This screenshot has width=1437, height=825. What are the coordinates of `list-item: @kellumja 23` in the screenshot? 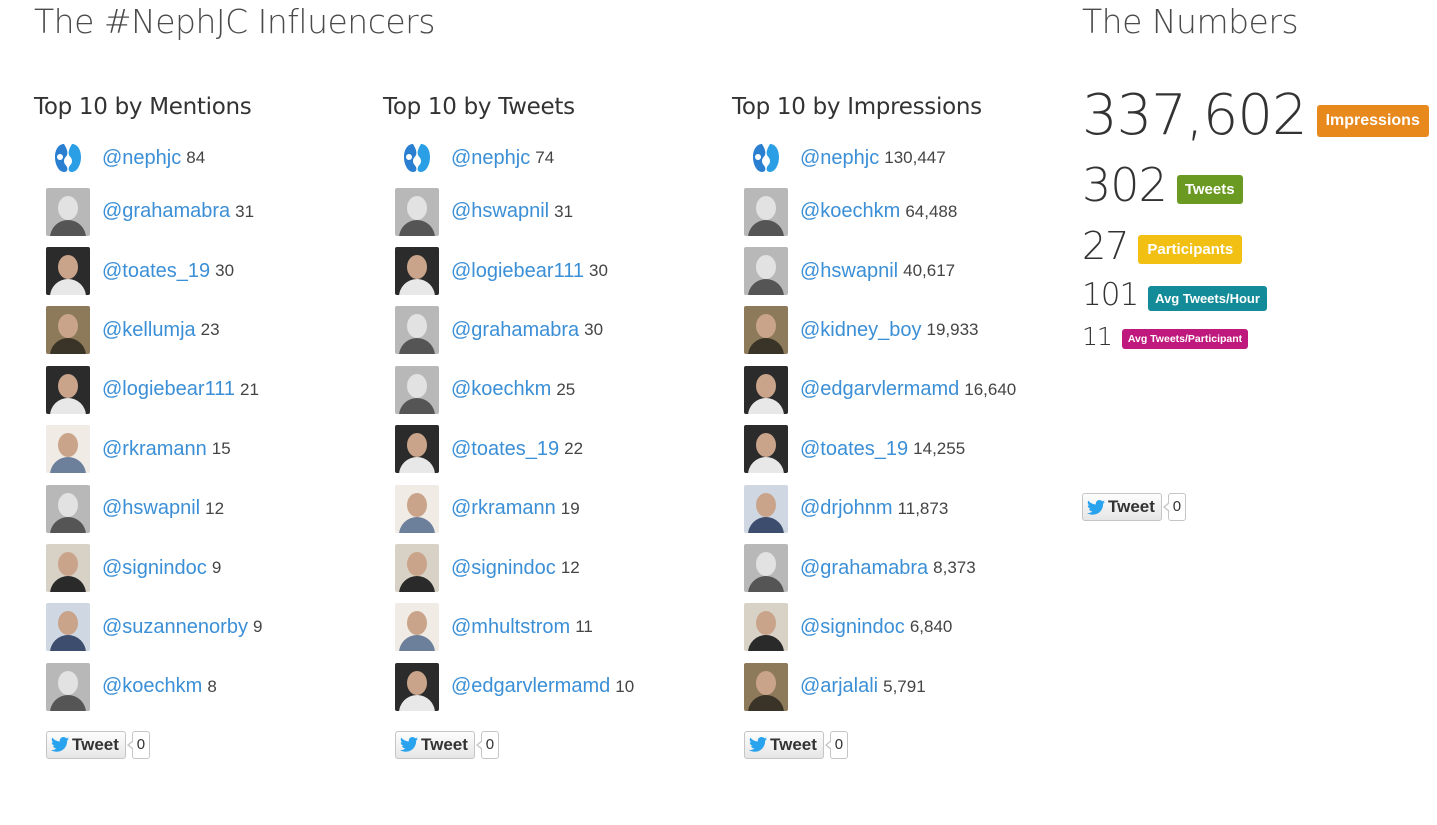 It's located at (210, 330).